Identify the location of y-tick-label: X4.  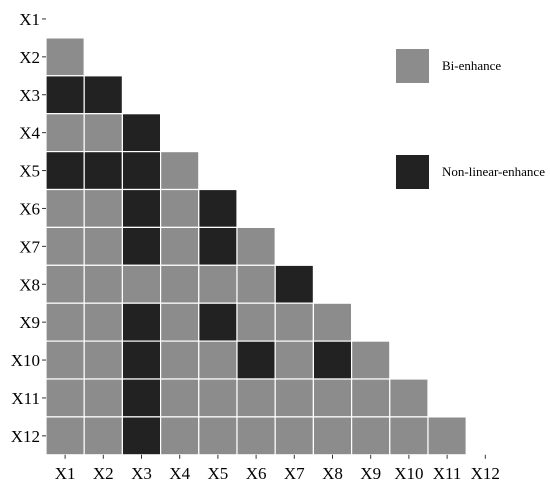
(29, 133).